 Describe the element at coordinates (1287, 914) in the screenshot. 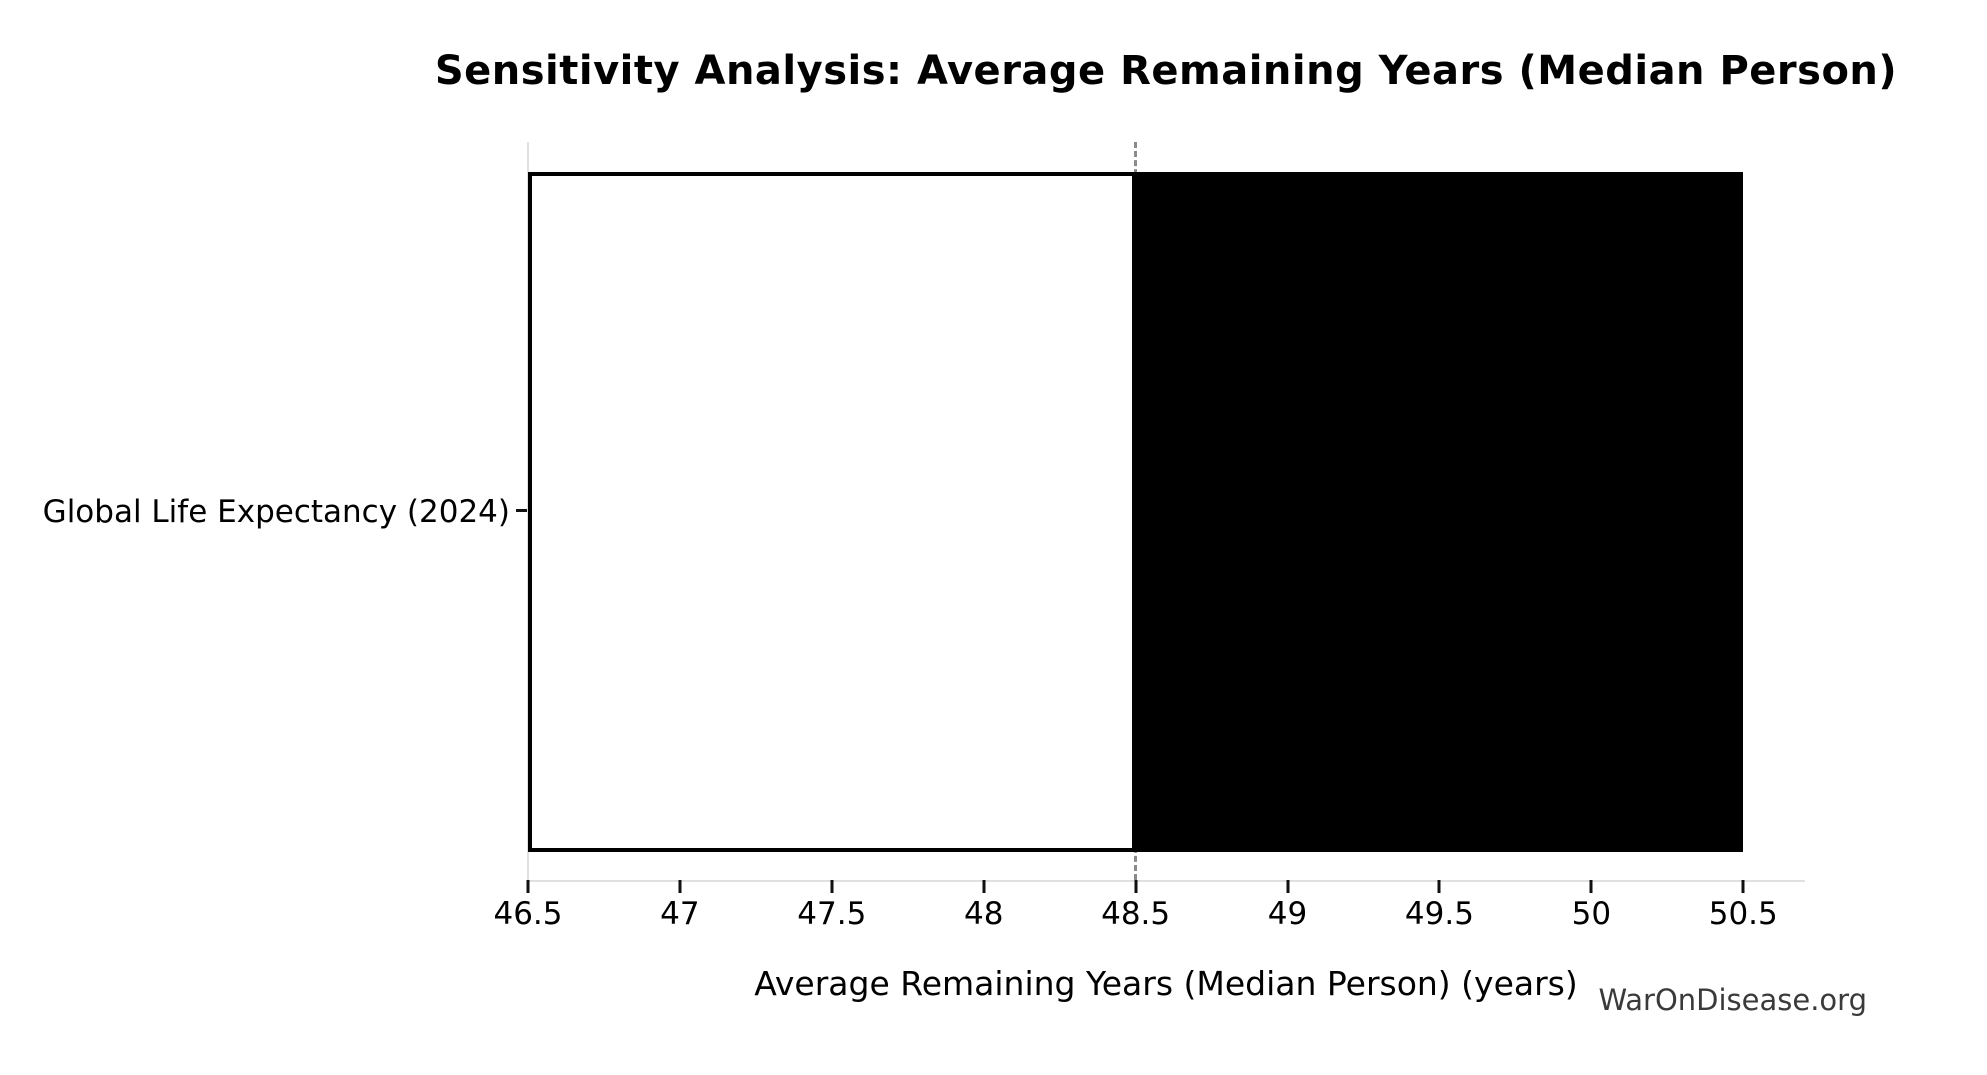

I see `x-tick-label: 49` at that location.